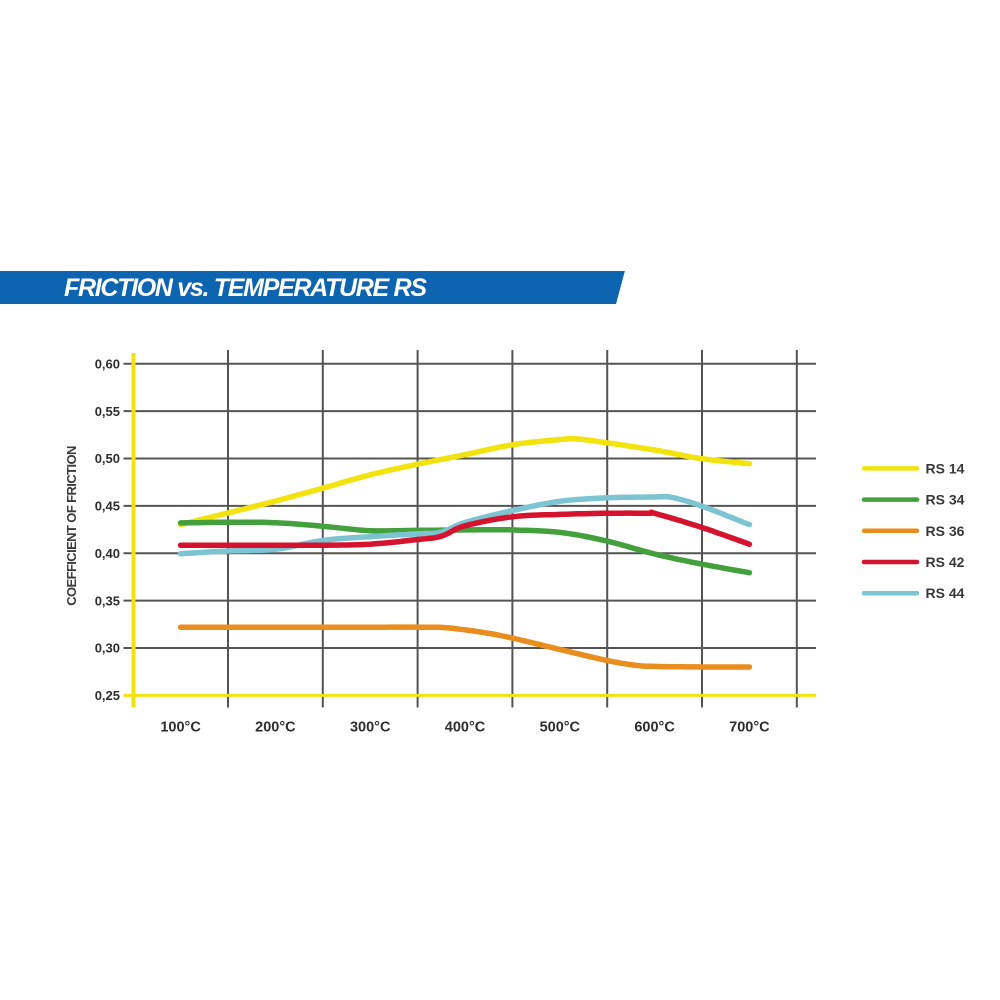  What do you see at coordinates (654, 728) in the screenshot?
I see `svg-text: 600°C` at bounding box center [654, 728].